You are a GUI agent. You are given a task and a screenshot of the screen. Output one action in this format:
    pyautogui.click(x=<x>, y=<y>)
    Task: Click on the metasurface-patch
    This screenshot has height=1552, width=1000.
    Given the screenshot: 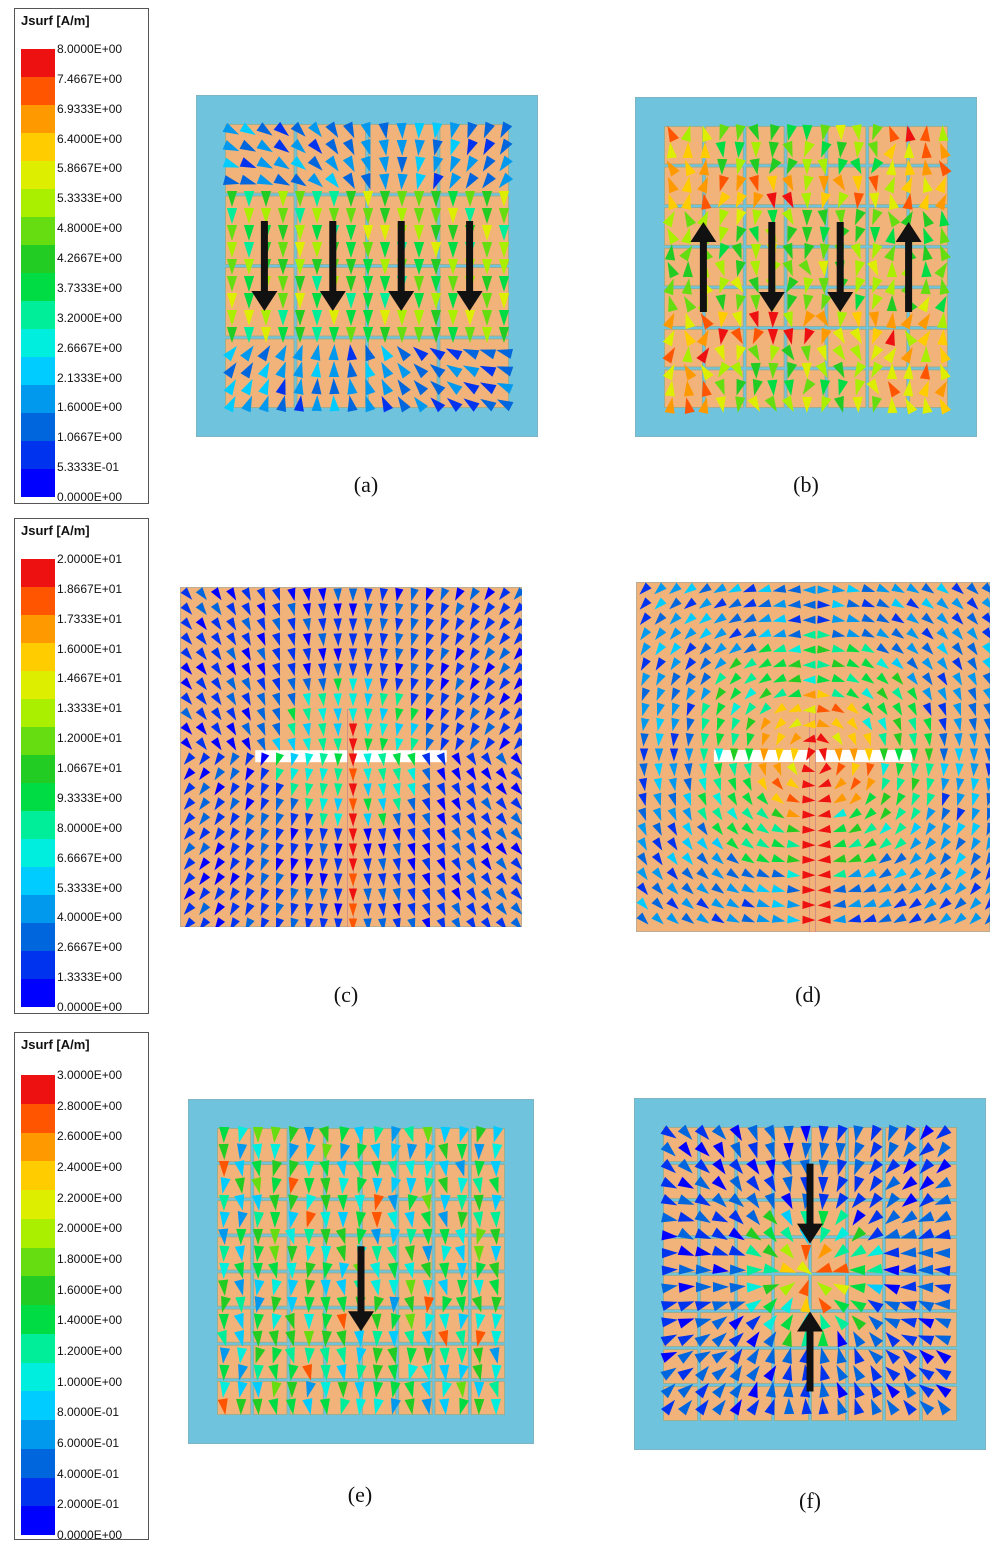 What is the action you would take?
    pyautogui.click(x=847, y=348)
    